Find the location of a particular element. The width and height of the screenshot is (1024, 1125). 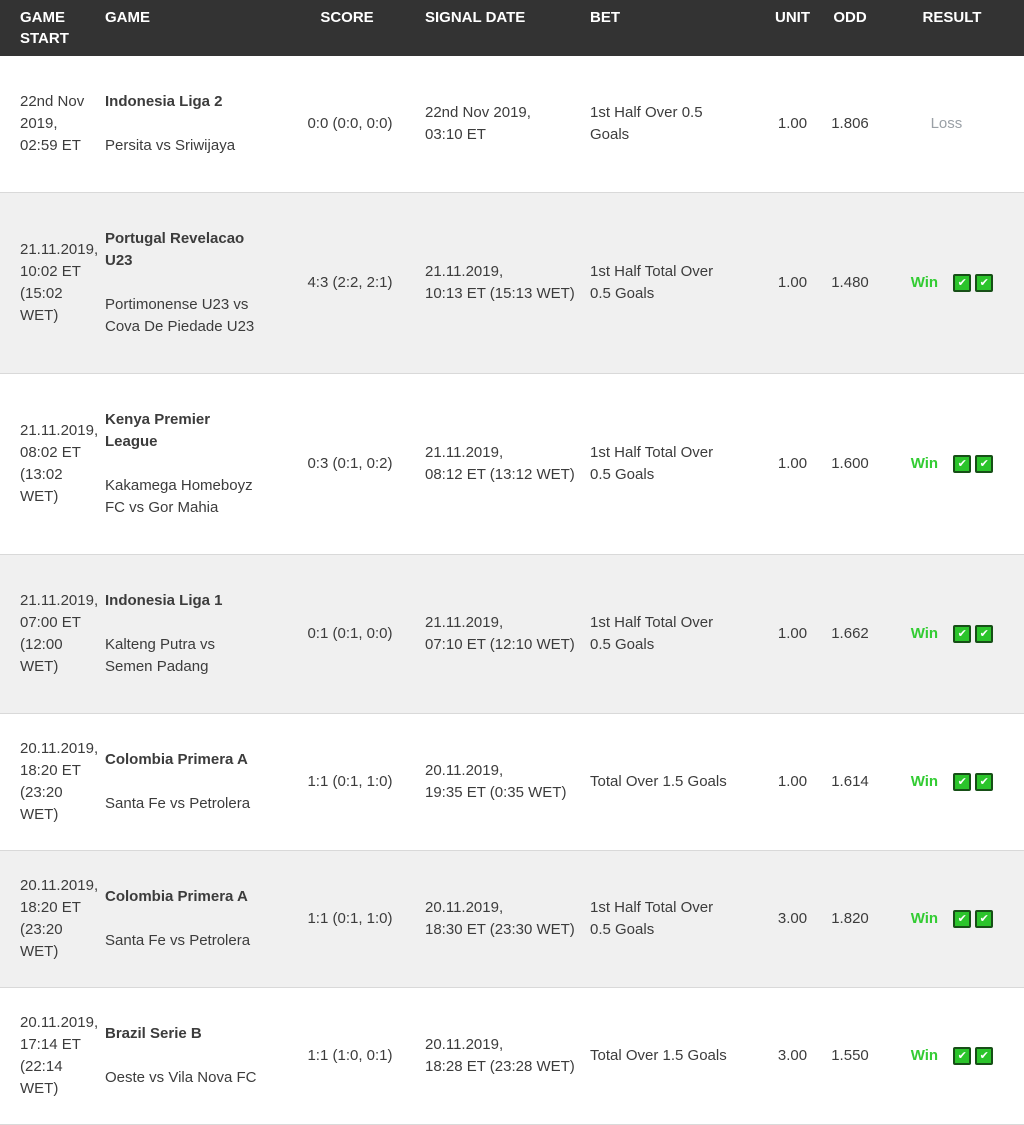

cell-odd: 1.806 is located at coordinates (850, 123).